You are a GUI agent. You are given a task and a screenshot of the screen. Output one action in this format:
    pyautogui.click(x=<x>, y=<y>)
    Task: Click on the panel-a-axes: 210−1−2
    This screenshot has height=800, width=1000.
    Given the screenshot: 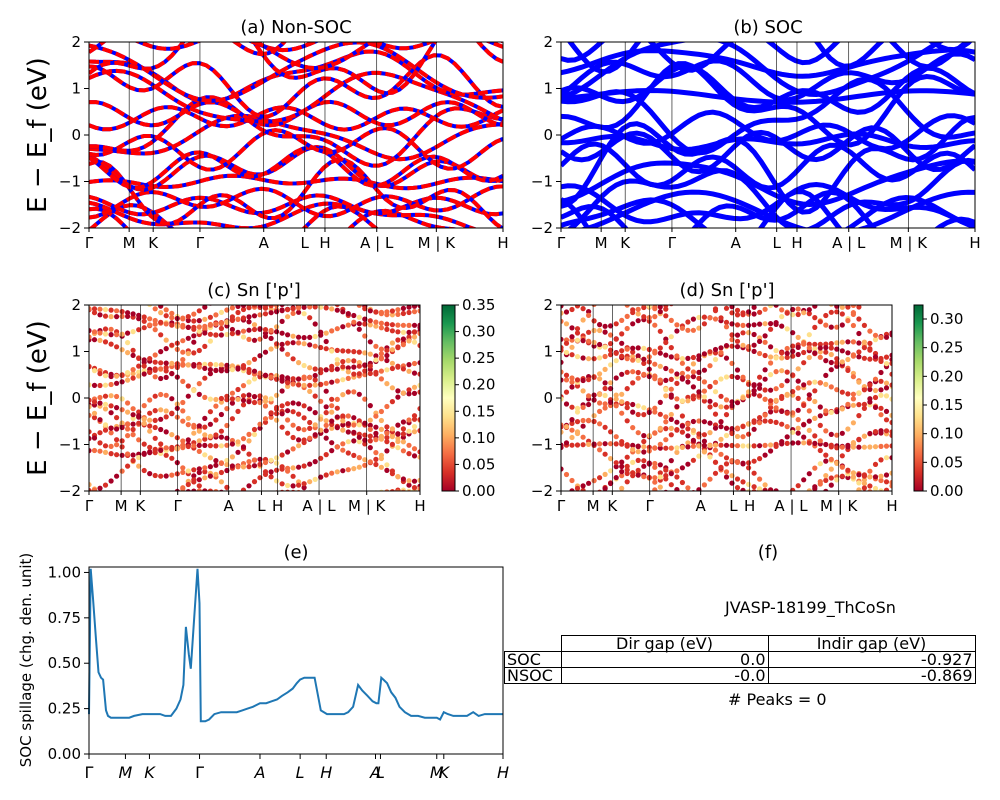 What is the action you would take?
    pyautogui.click(x=74, y=135)
    